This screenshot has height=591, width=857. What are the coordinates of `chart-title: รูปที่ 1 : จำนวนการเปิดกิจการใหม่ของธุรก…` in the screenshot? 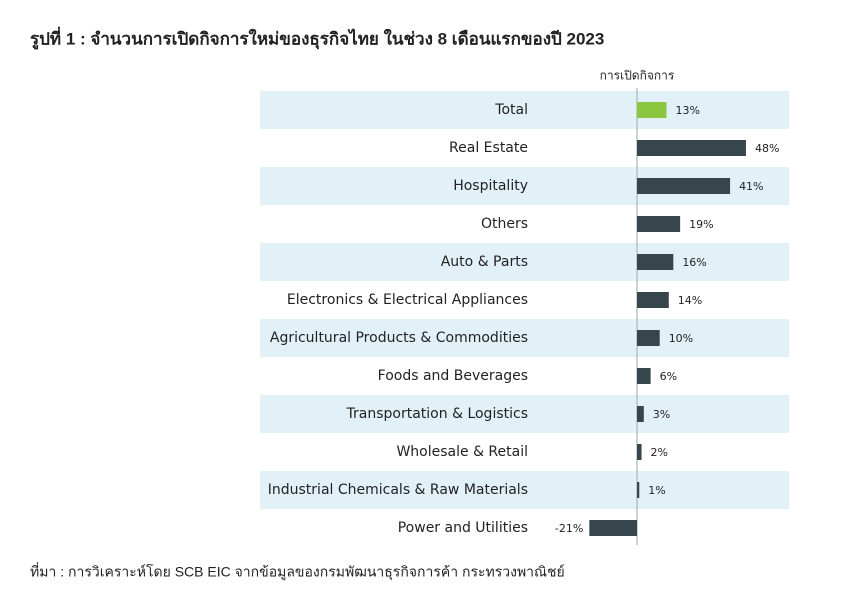 It's located at (317, 38).